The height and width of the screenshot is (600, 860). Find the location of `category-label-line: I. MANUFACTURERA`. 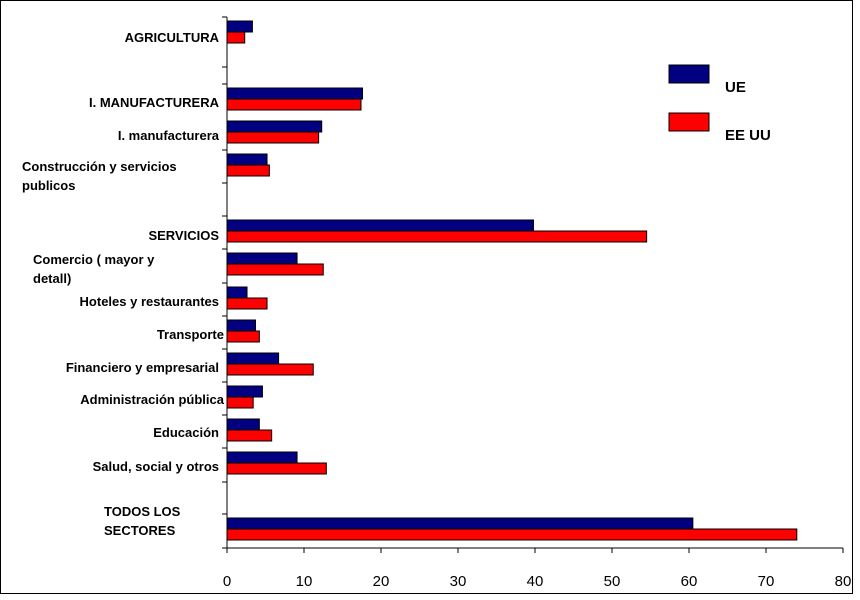

category-label-line: I. MANUFACTURERA is located at coordinates (154, 102).